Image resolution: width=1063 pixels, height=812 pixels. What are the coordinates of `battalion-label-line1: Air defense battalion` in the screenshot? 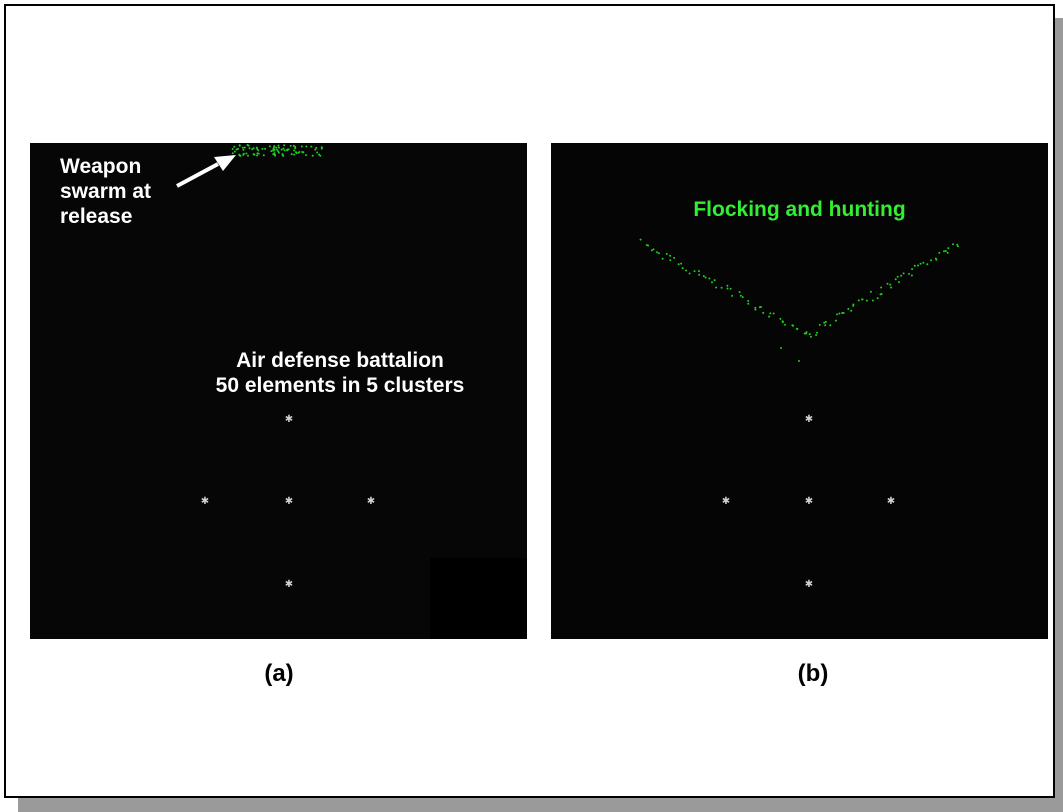 It's located at (340, 360).